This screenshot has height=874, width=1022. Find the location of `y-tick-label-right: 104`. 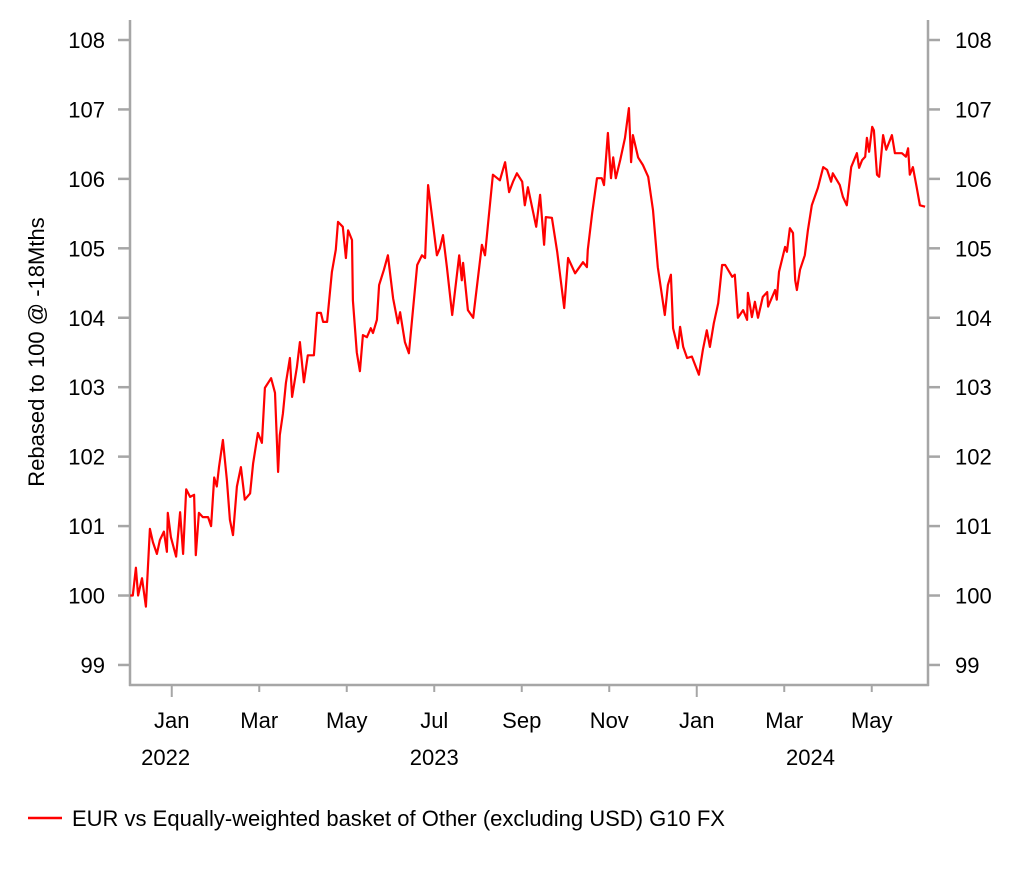

y-tick-label-right: 104 is located at coordinates (973, 318).